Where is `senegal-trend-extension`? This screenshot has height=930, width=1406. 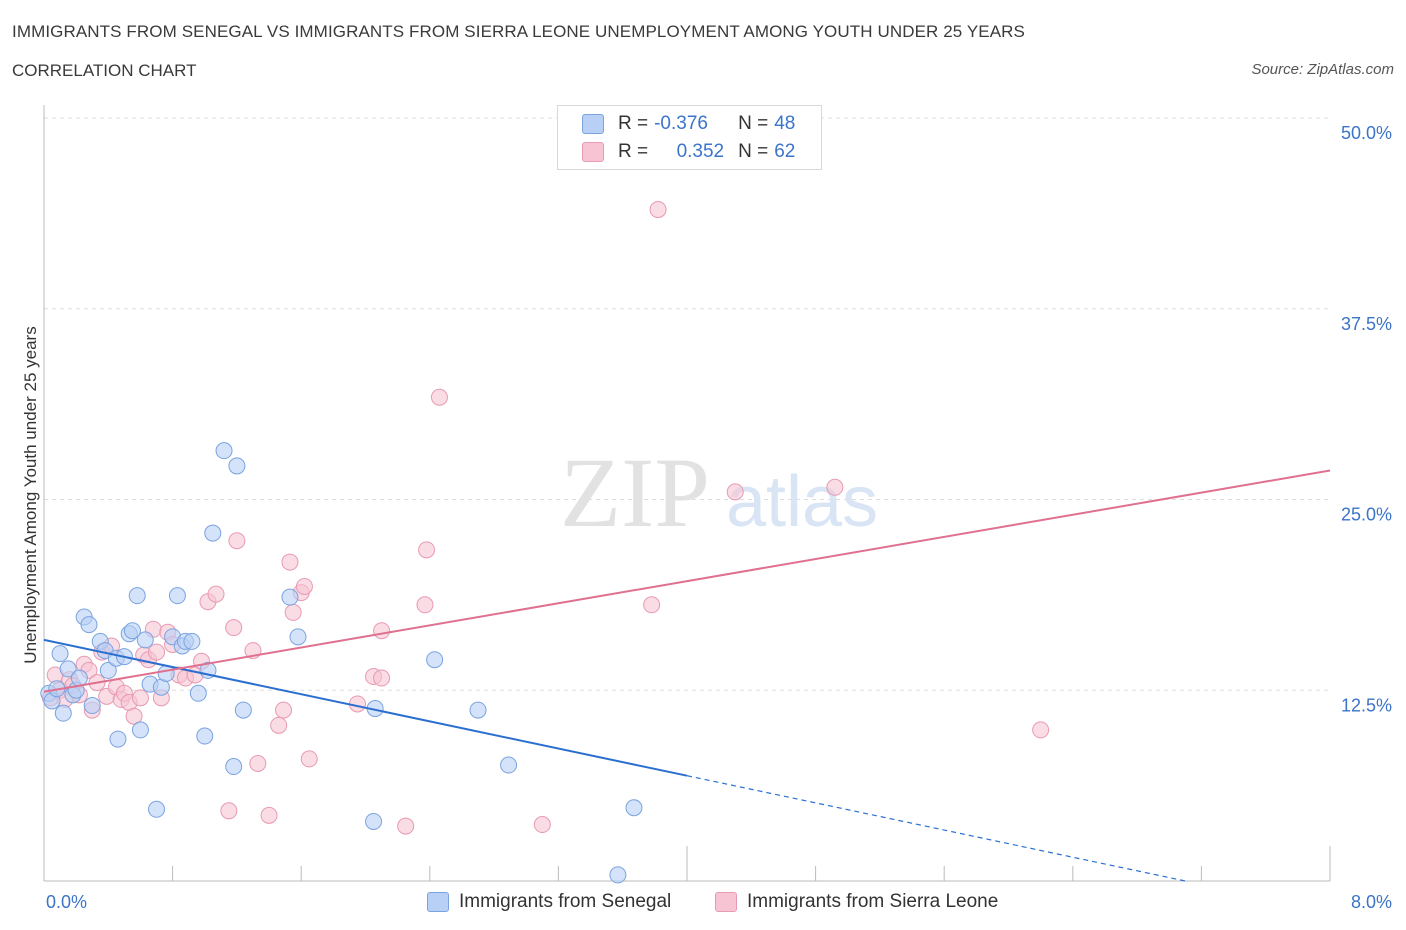
senegal-trend-extension is located at coordinates (936, 828).